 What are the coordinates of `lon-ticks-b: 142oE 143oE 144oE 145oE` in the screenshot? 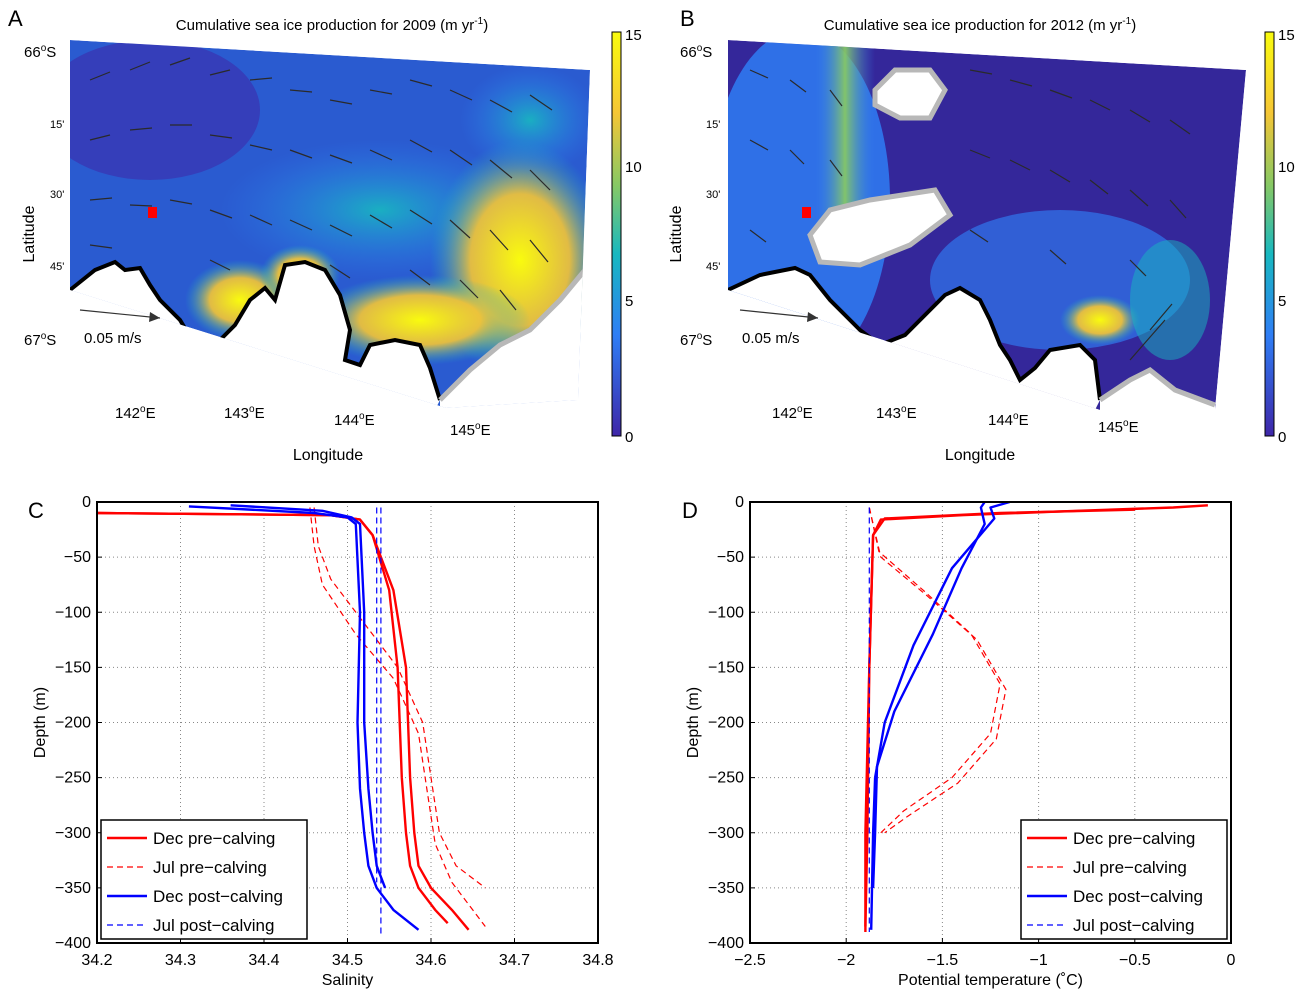 It's located at (955, 420).